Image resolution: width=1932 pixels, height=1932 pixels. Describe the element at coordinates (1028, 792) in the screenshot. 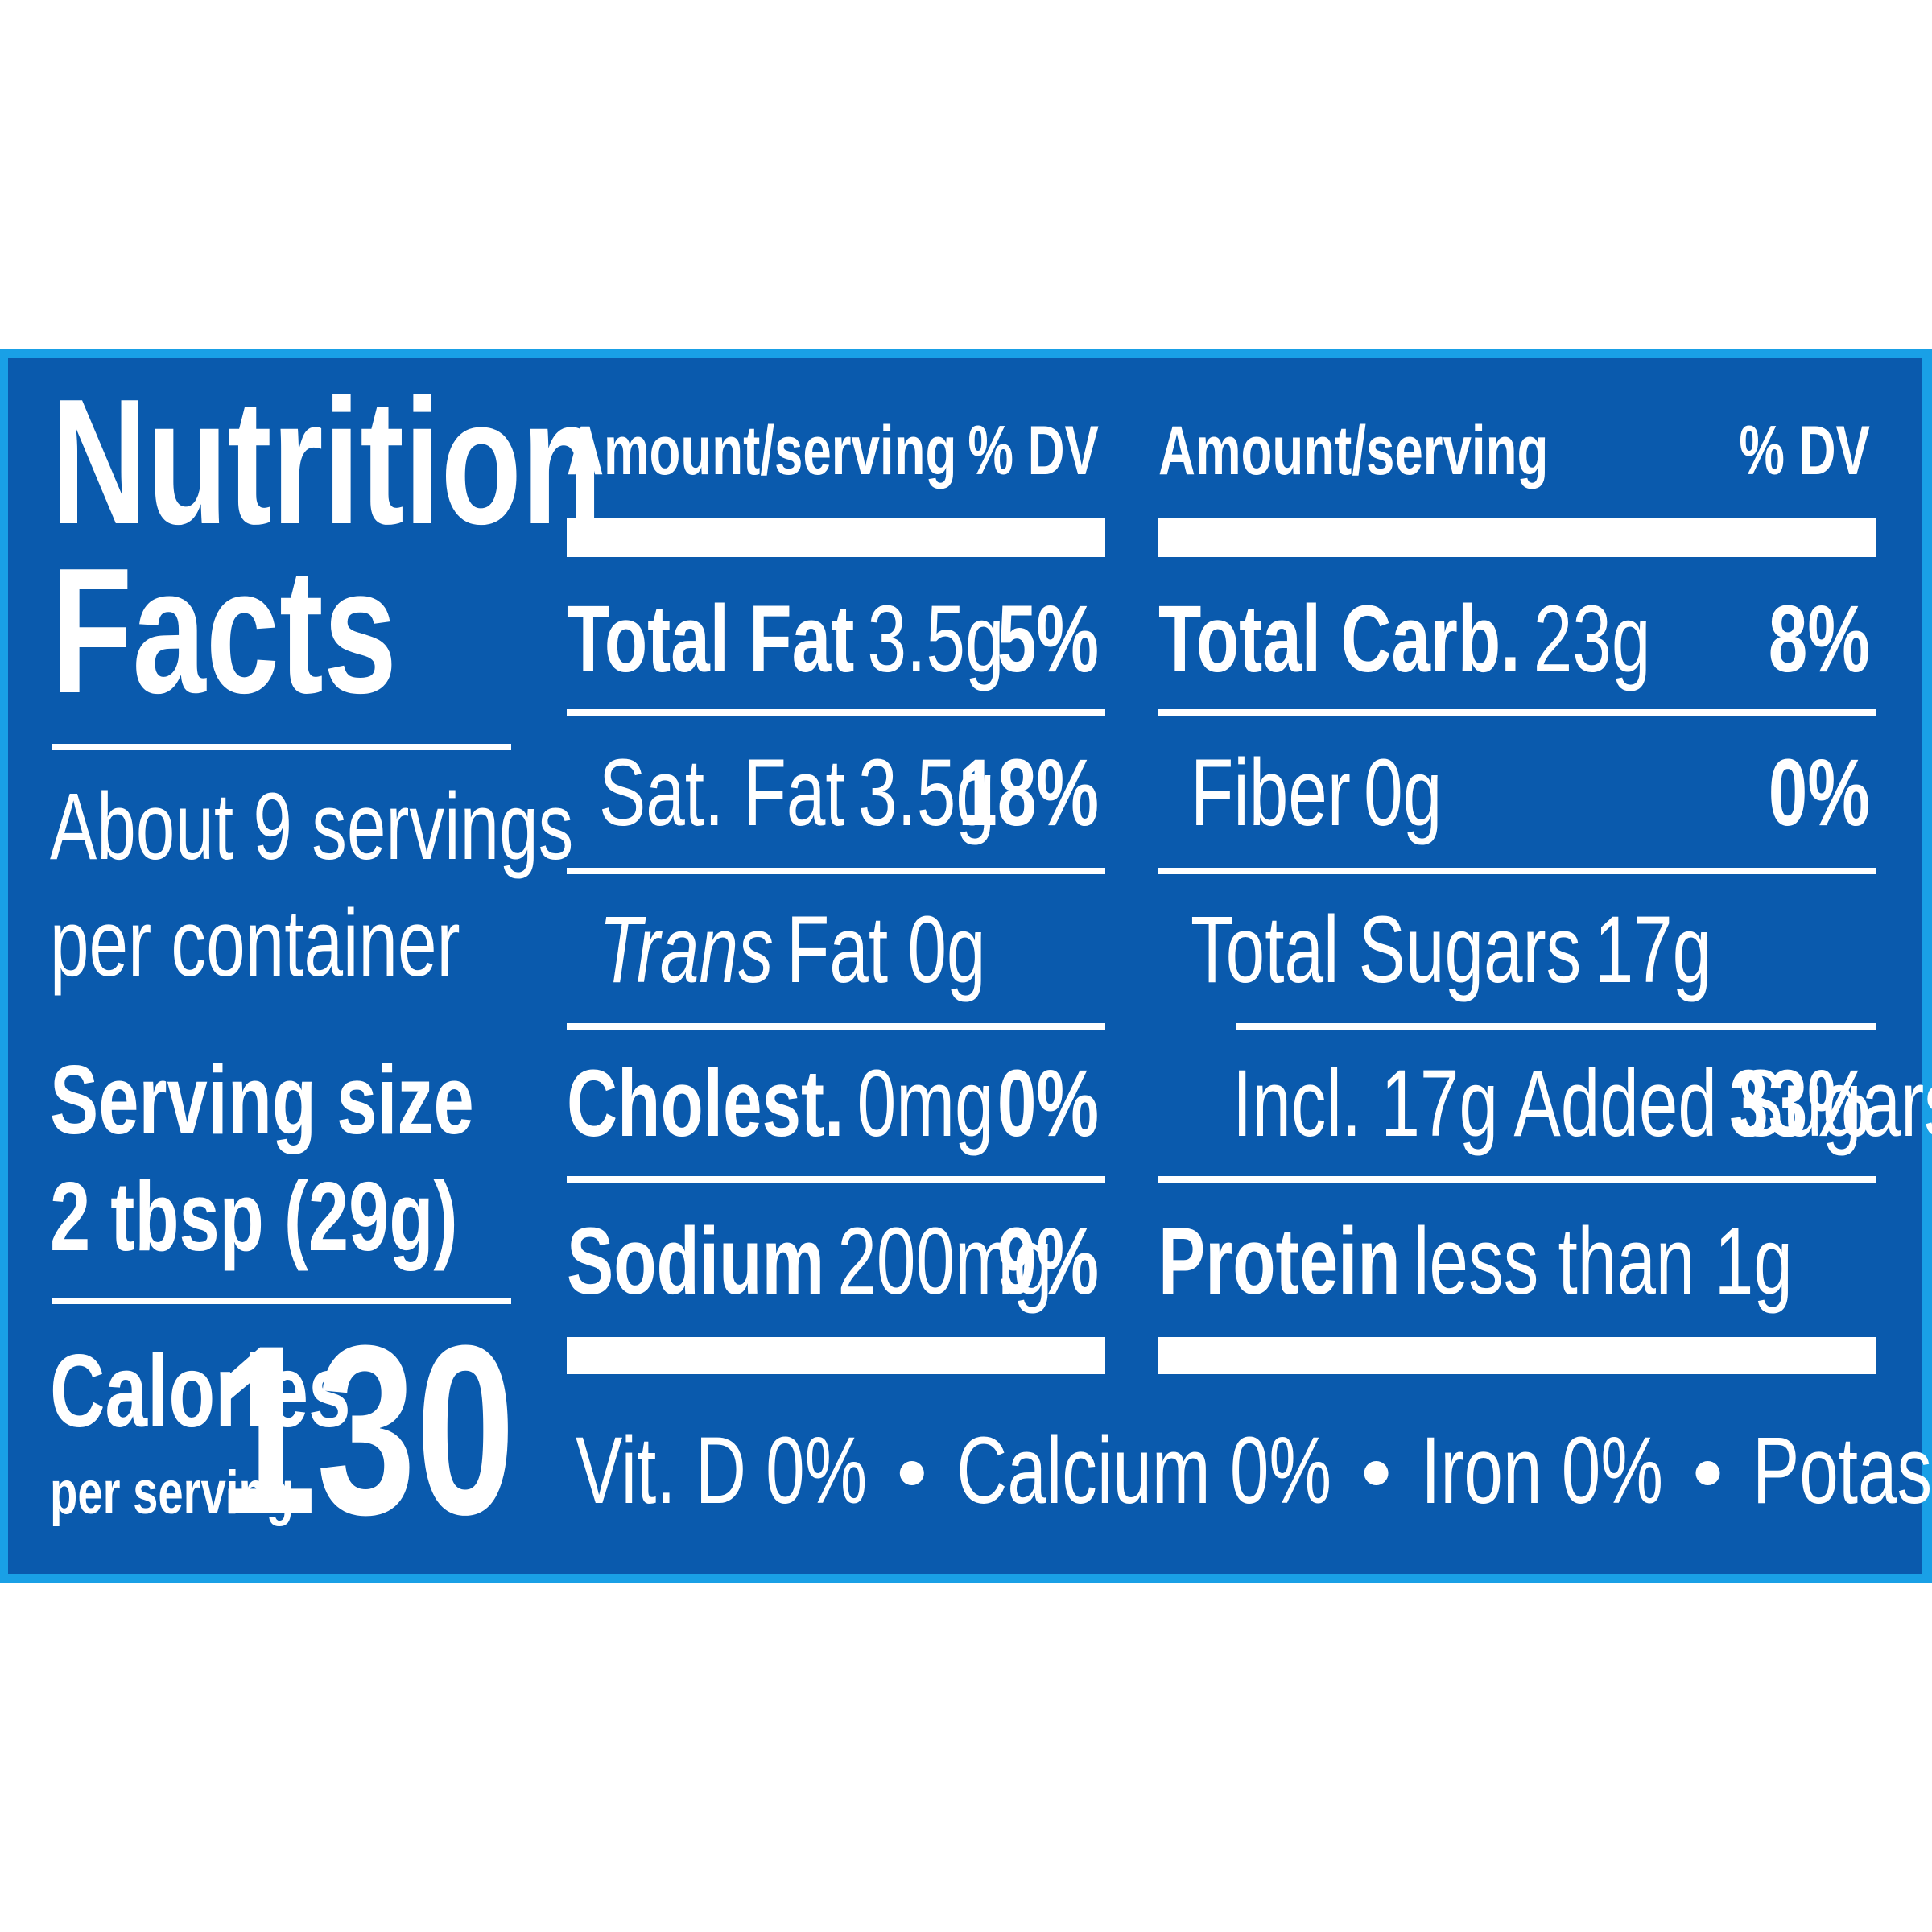

I see `nutrient-dv: 18%` at that location.